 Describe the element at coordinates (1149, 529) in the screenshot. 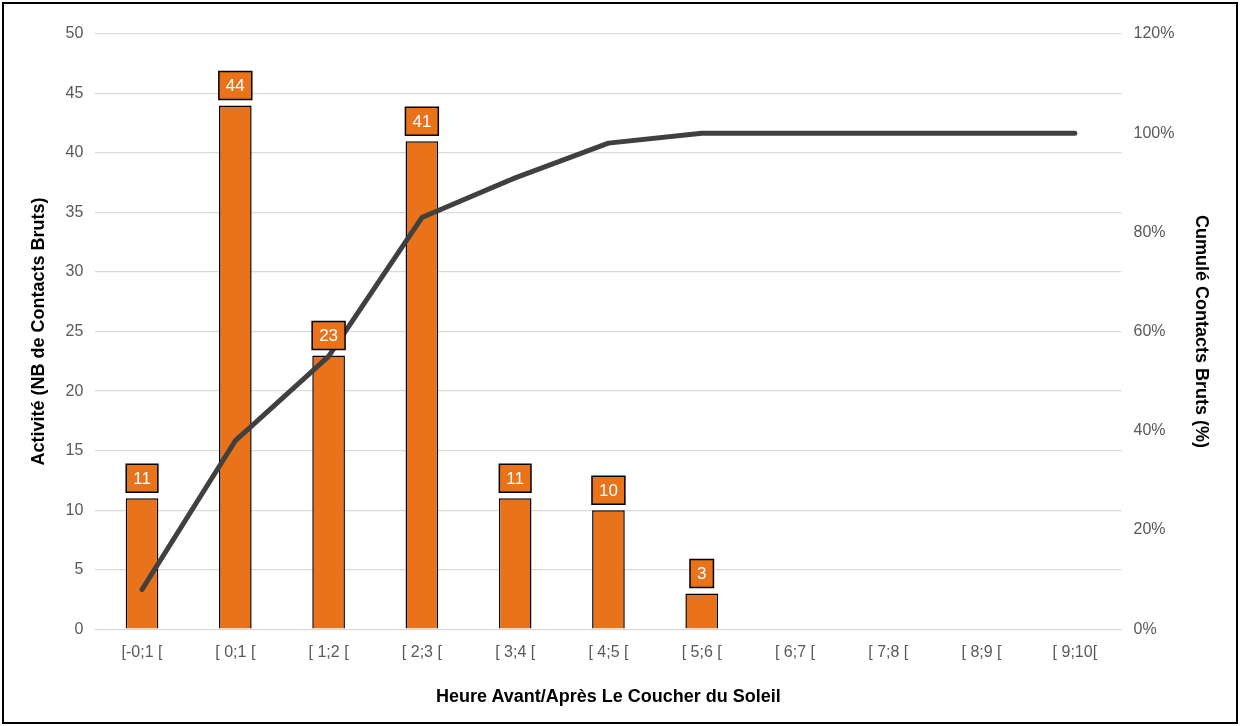

I see `y2-tick-label: 20%` at that location.